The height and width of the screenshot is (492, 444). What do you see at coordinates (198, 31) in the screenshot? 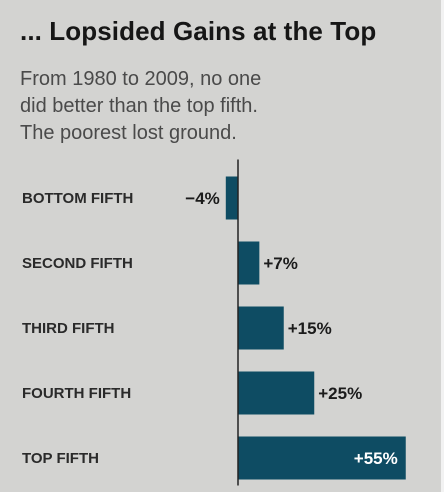
I see `chart-title: ... Lopsided Gains at the Top` at bounding box center [198, 31].